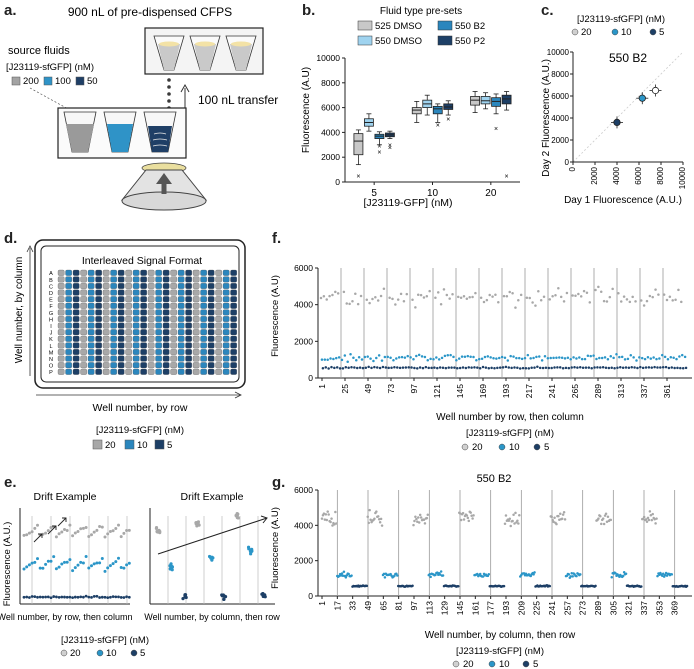 The image size is (694, 669). I want to click on plate-ylabel: Well number, by column, so click(19, 310).